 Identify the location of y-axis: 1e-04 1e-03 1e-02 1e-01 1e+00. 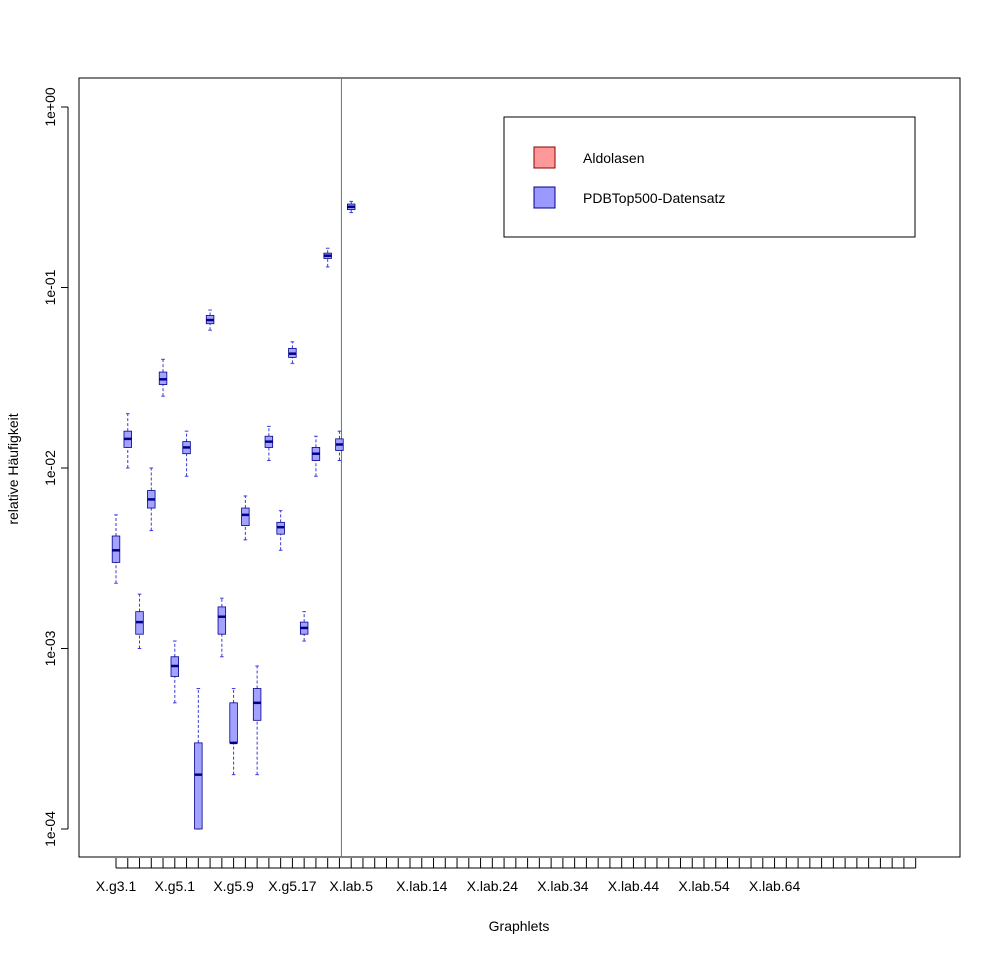
(55, 467).